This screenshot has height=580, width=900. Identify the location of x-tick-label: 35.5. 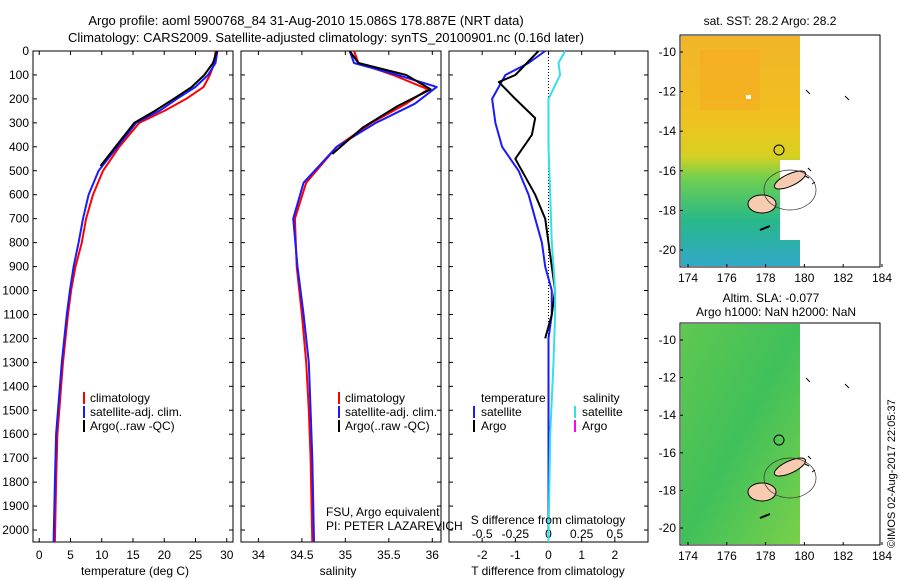
(389, 555).